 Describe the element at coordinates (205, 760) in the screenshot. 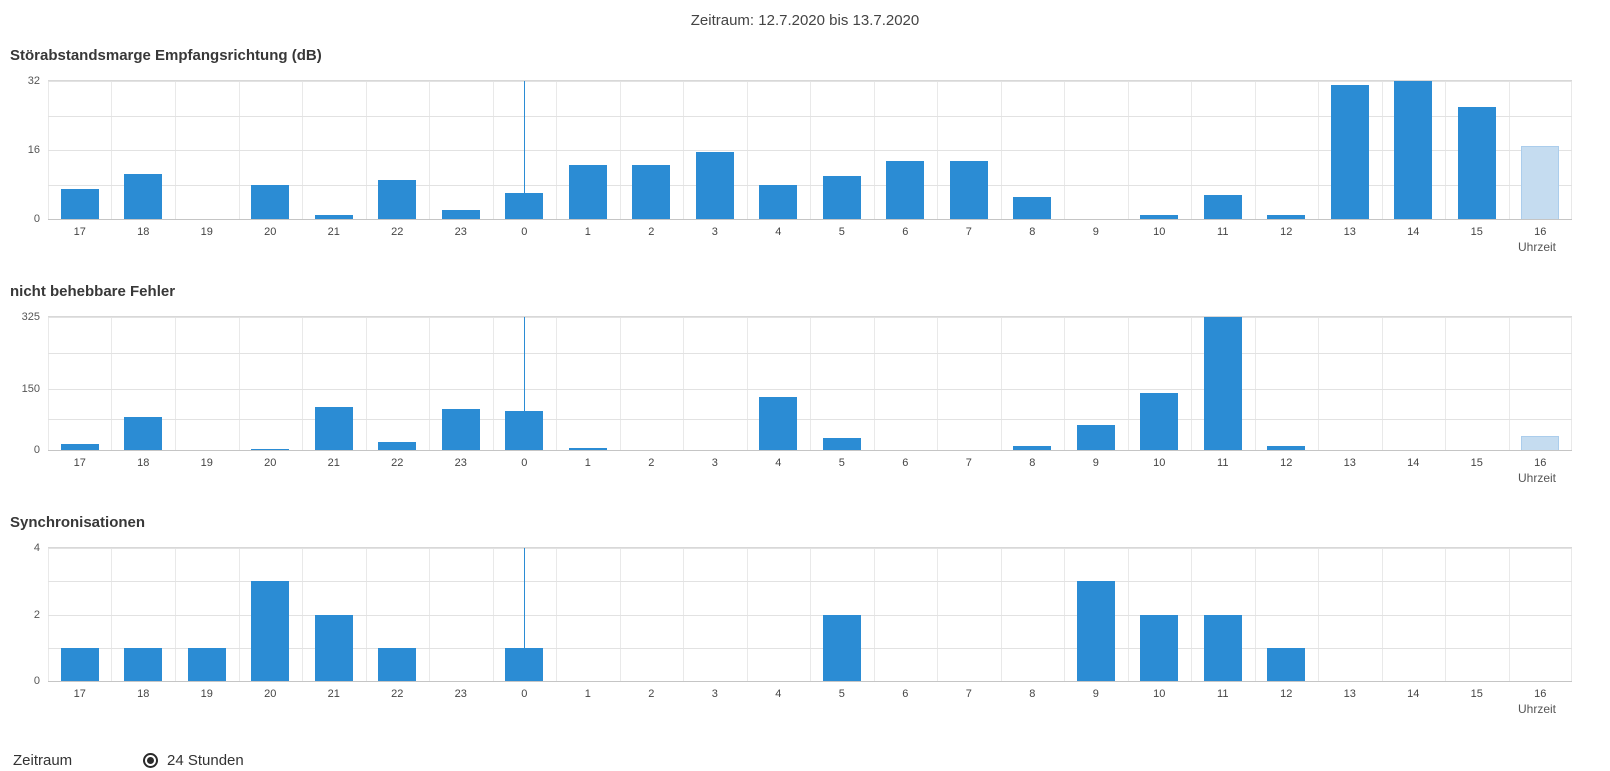

I see `radio-option-label: 24 Stunden` at that location.